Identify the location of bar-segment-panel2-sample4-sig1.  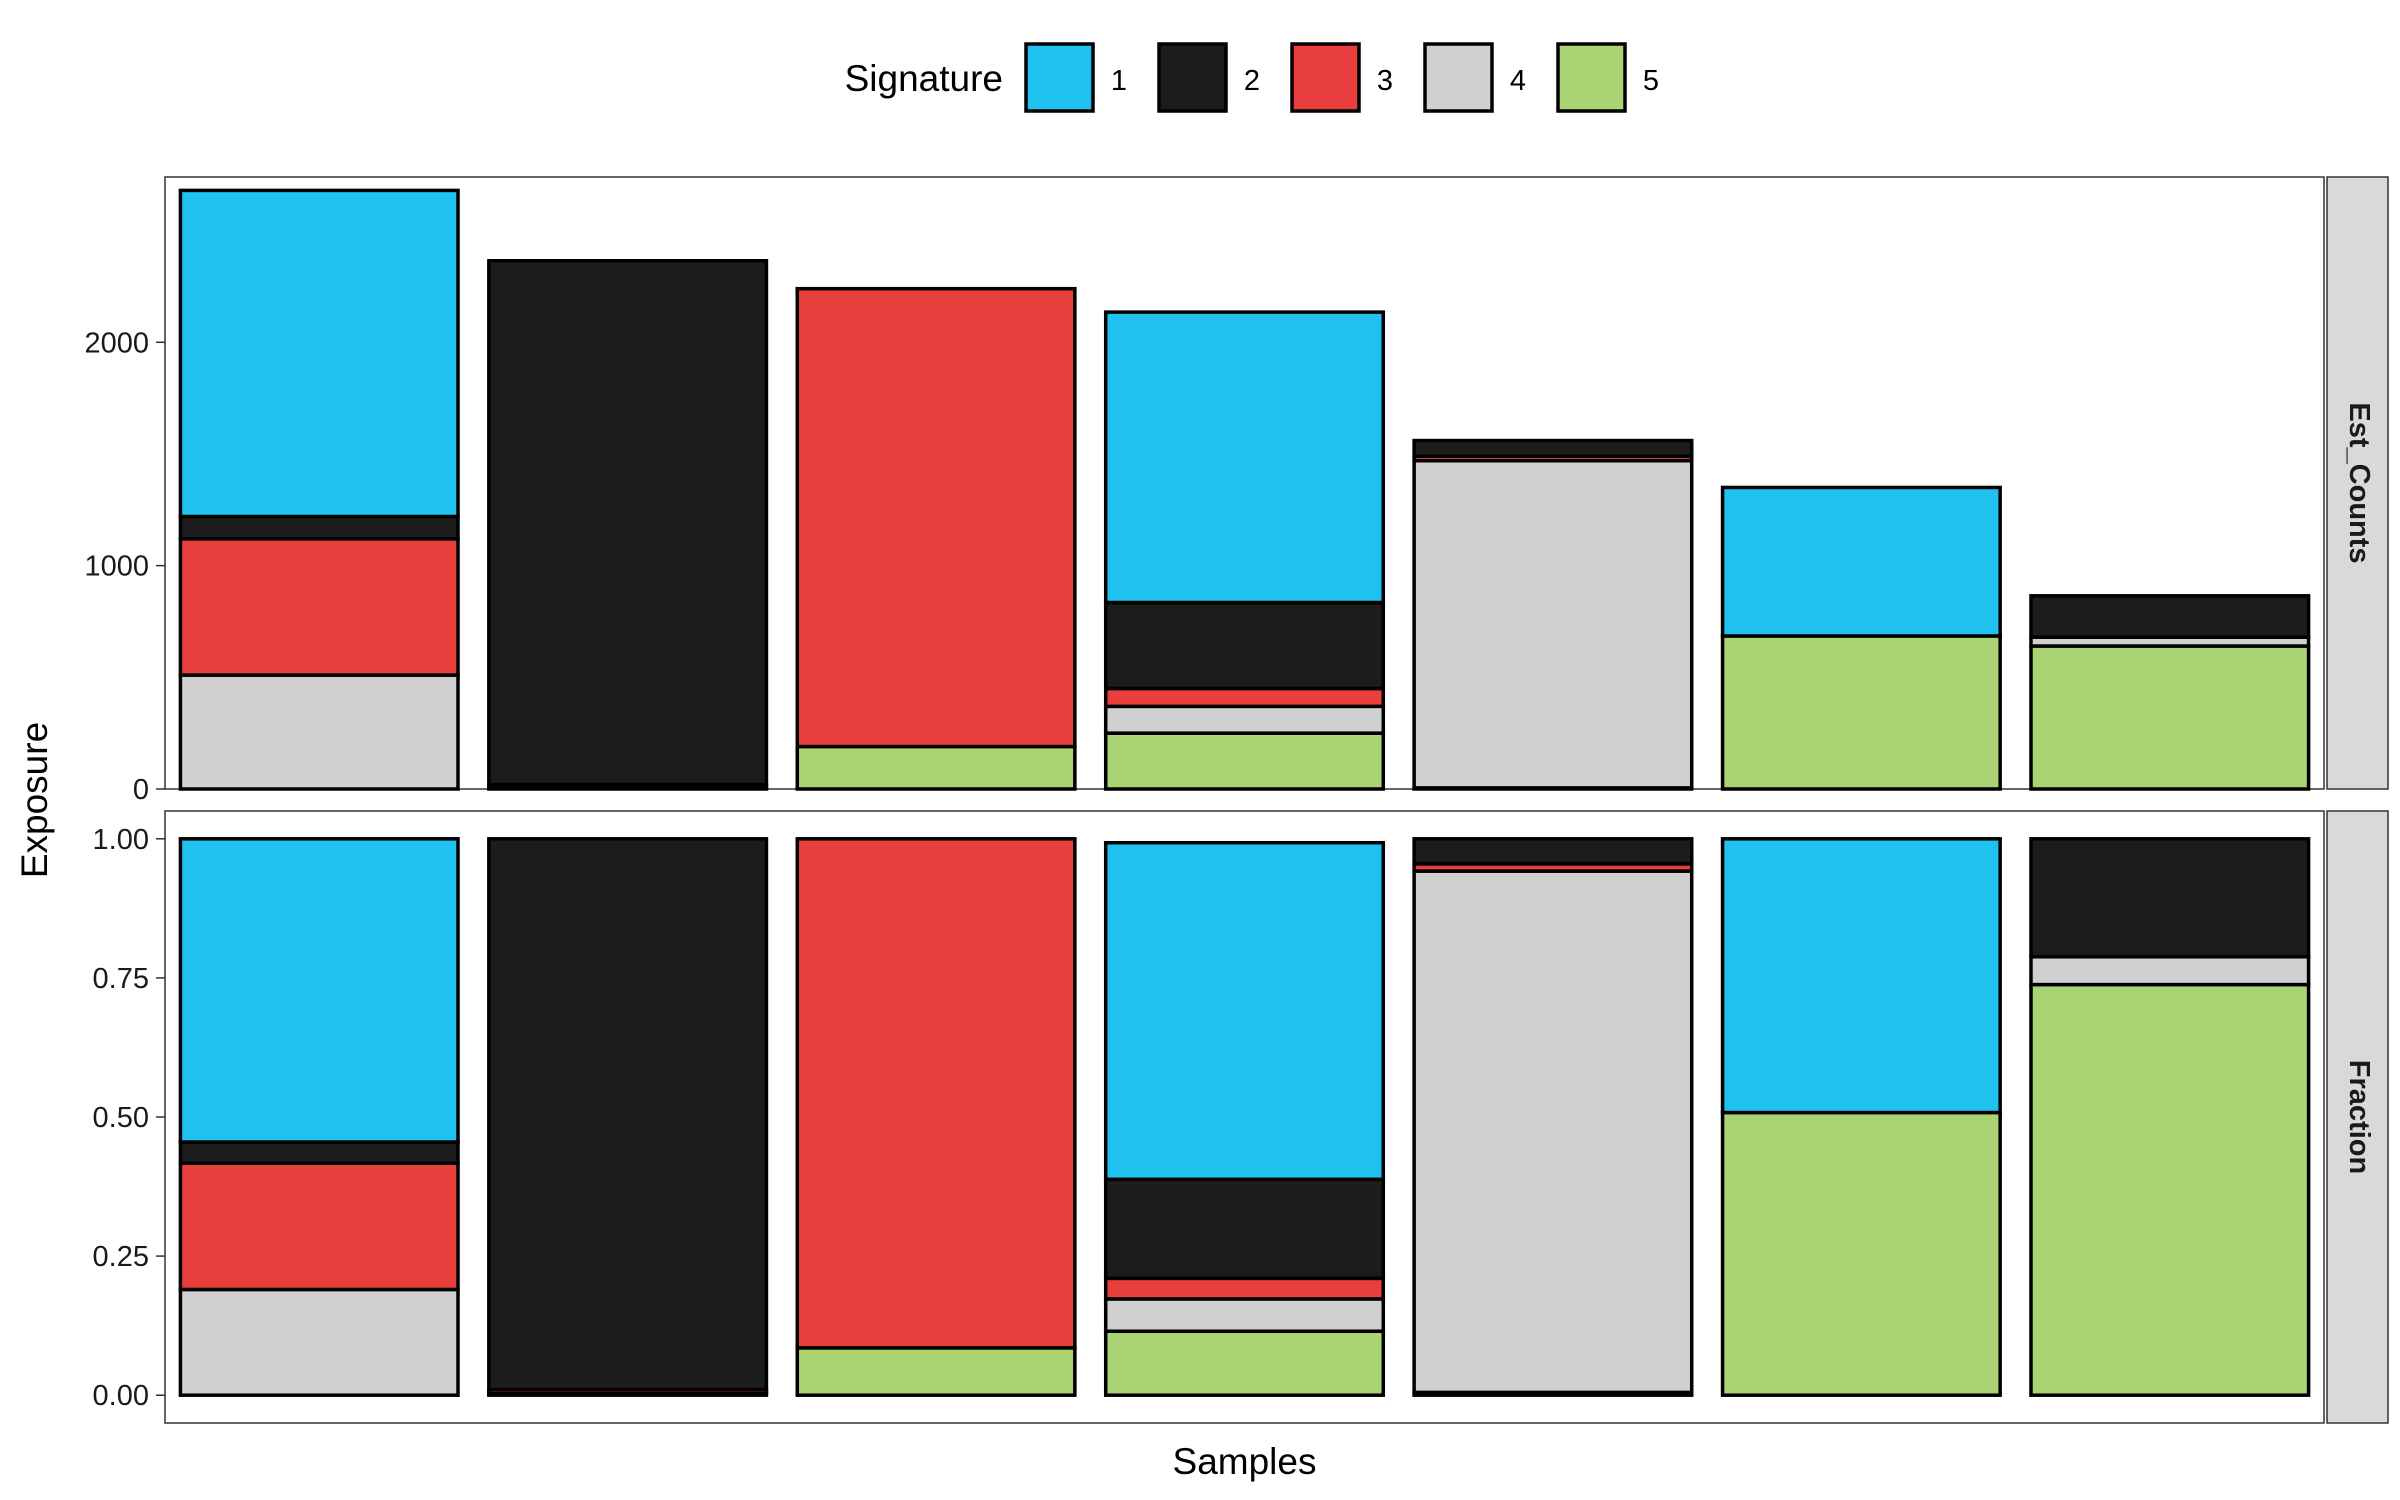
(1244, 1011).